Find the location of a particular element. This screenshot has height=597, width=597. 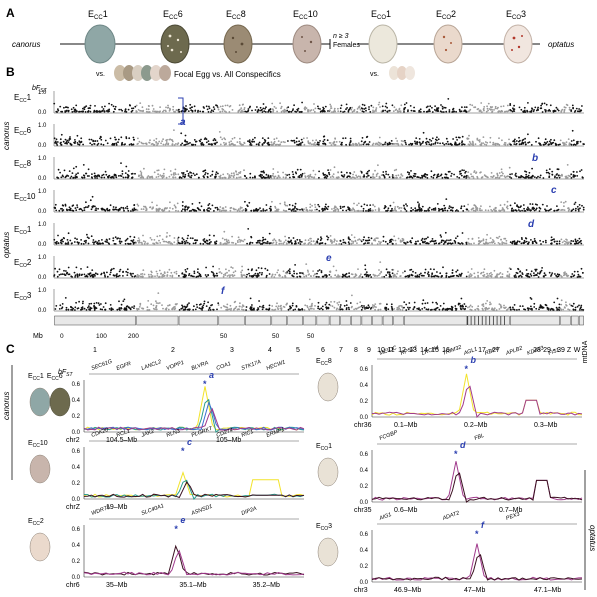

chromosome-block is located at coordinates (575, 320).